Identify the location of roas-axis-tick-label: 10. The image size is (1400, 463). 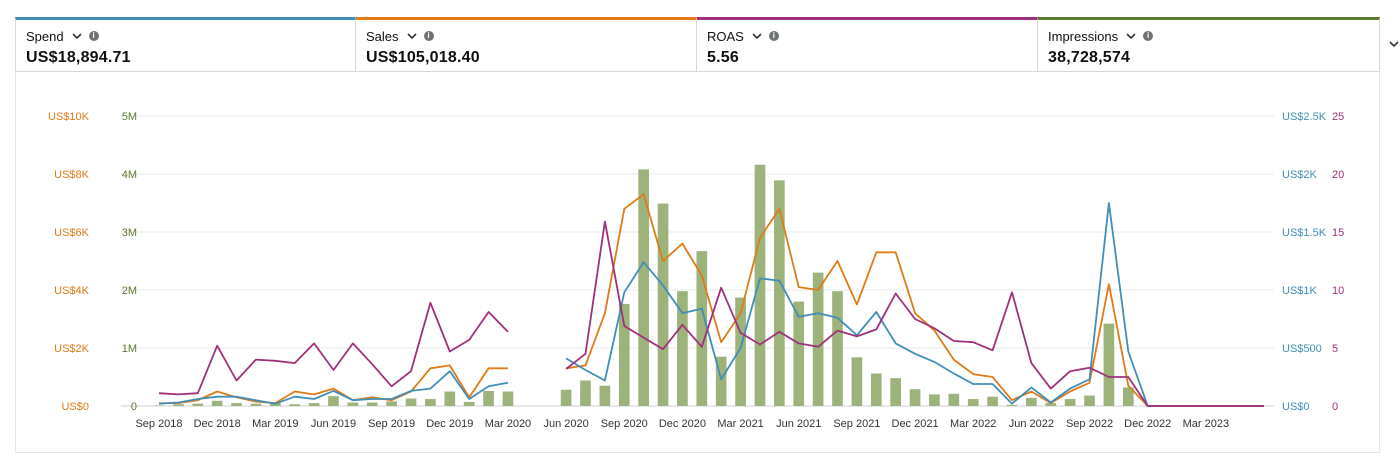
(1338, 291).